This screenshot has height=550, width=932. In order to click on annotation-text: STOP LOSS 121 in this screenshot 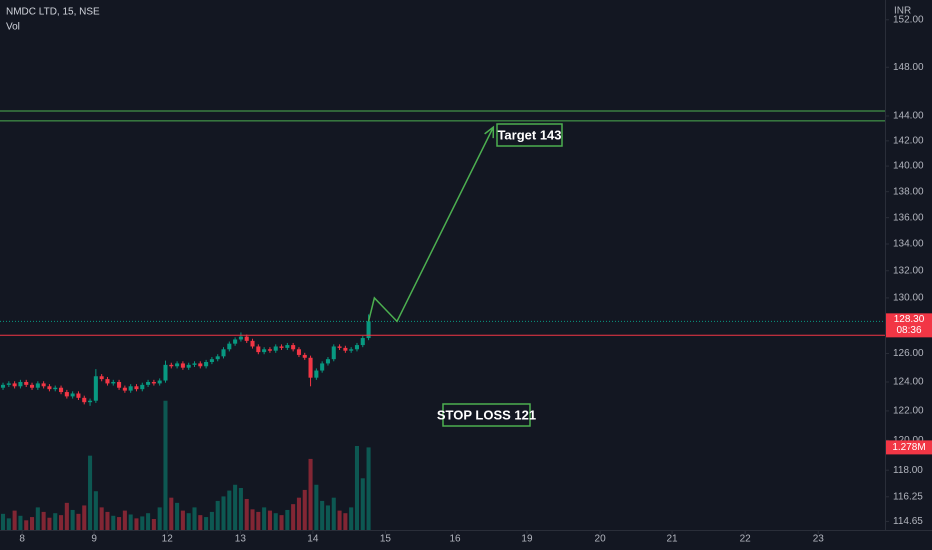, I will do `click(486, 414)`.